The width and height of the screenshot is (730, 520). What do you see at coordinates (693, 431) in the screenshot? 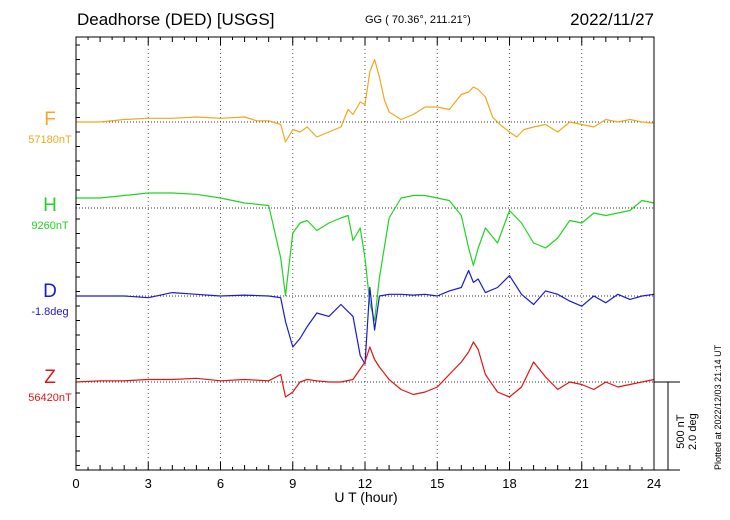
I see `scale-deg: 2.0 deg` at bounding box center [693, 431].